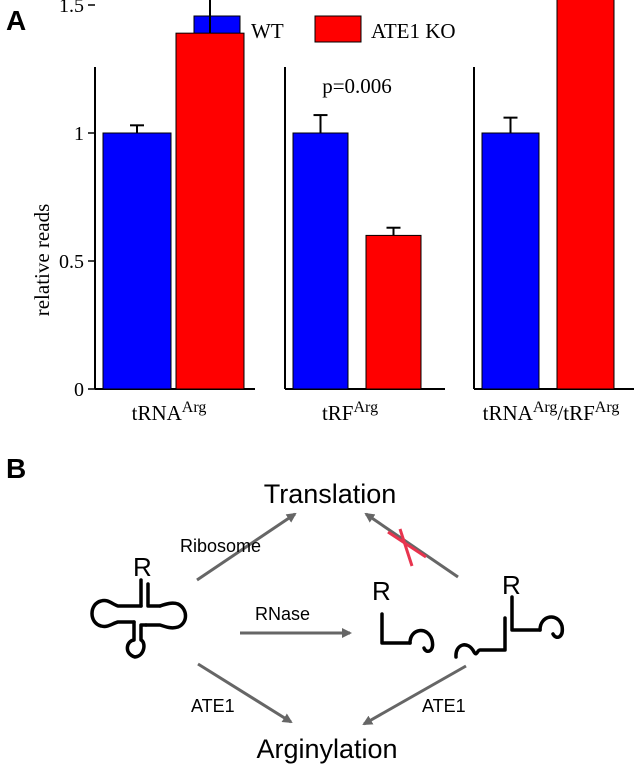 This screenshot has height=777, width=639. What do you see at coordinates (575, 413) in the screenshot?
I see `x-label-text: /tRF` at bounding box center [575, 413].